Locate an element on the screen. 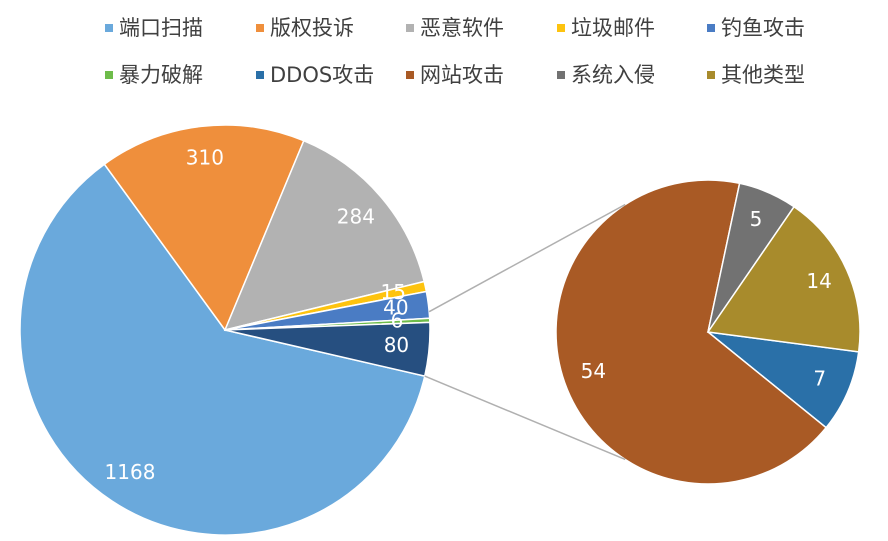  legend-label: 端口扫描 is located at coordinates (161, 28).